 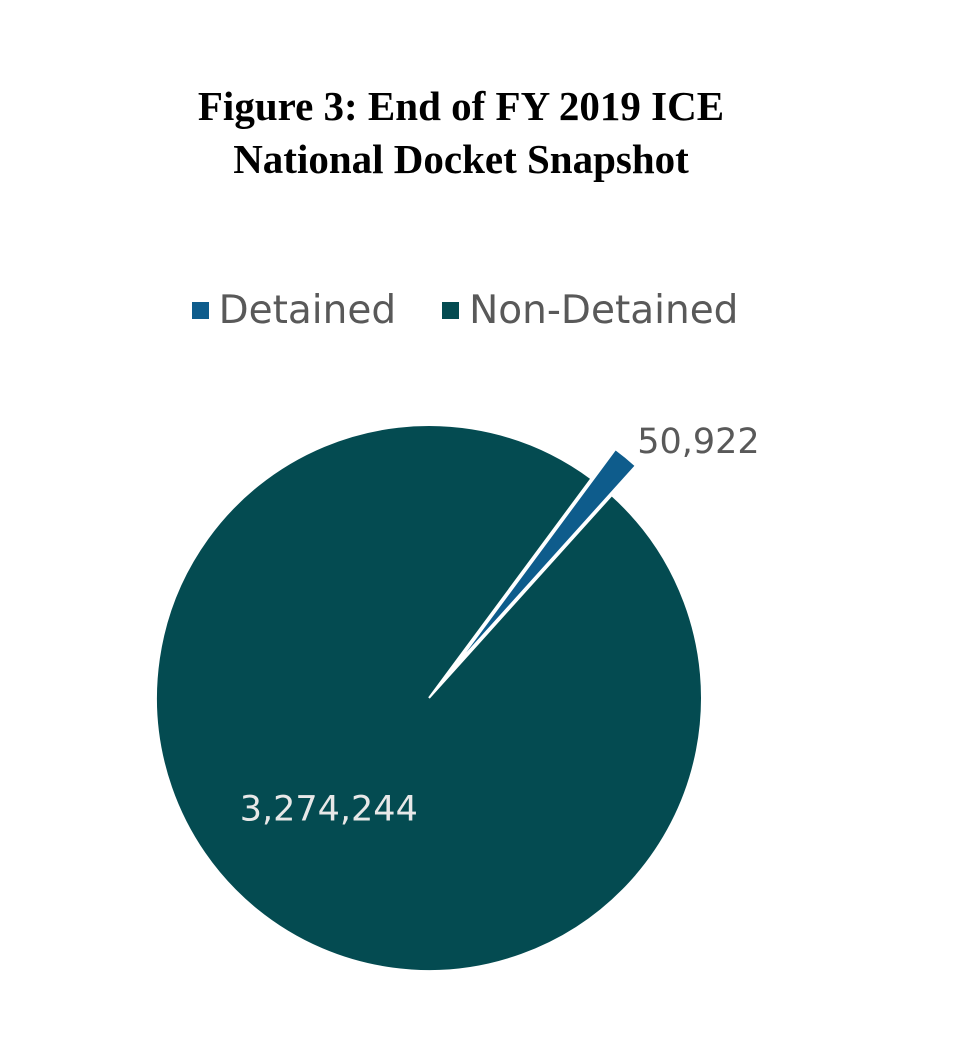 What do you see at coordinates (451, 310) in the screenshot?
I see `legend-swatch-non-detained` at bounding box center [451, 310].